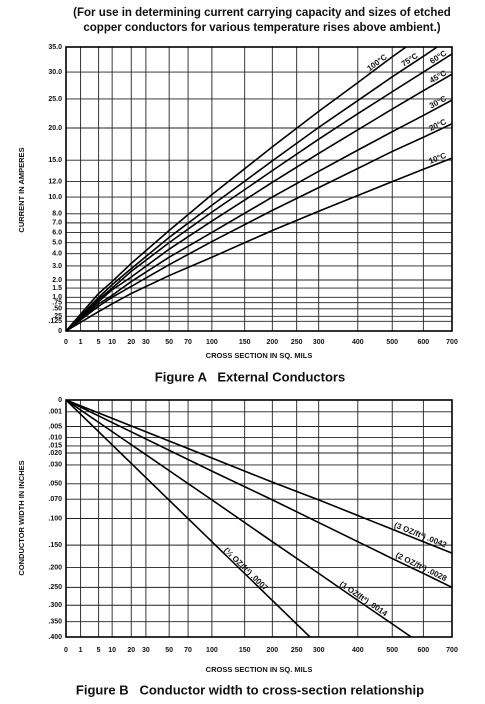 This screenshot has width=485, height=704. What do you see at coordinates (57, 232) in the screenshot?
I see `y-tick-label: 6.0` at bounding box center [57, 232].